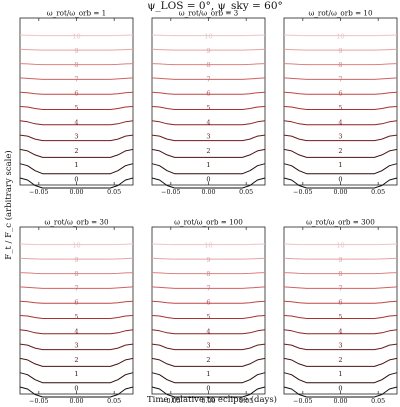  What do you see at coordinates (209, 13) in the screenshot?
I see `panel-title: ω_rot/ω_orb = 3` at bounding box center [209, 13].